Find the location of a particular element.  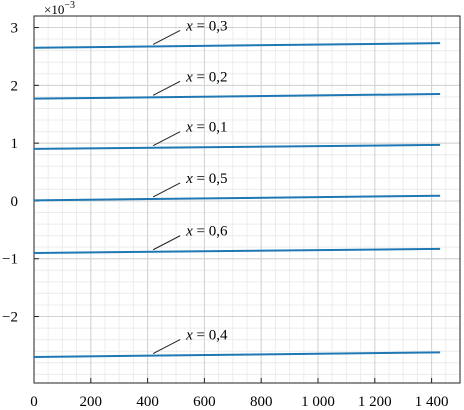

x-tick-label: 600 is located at coordinates (204, 402).